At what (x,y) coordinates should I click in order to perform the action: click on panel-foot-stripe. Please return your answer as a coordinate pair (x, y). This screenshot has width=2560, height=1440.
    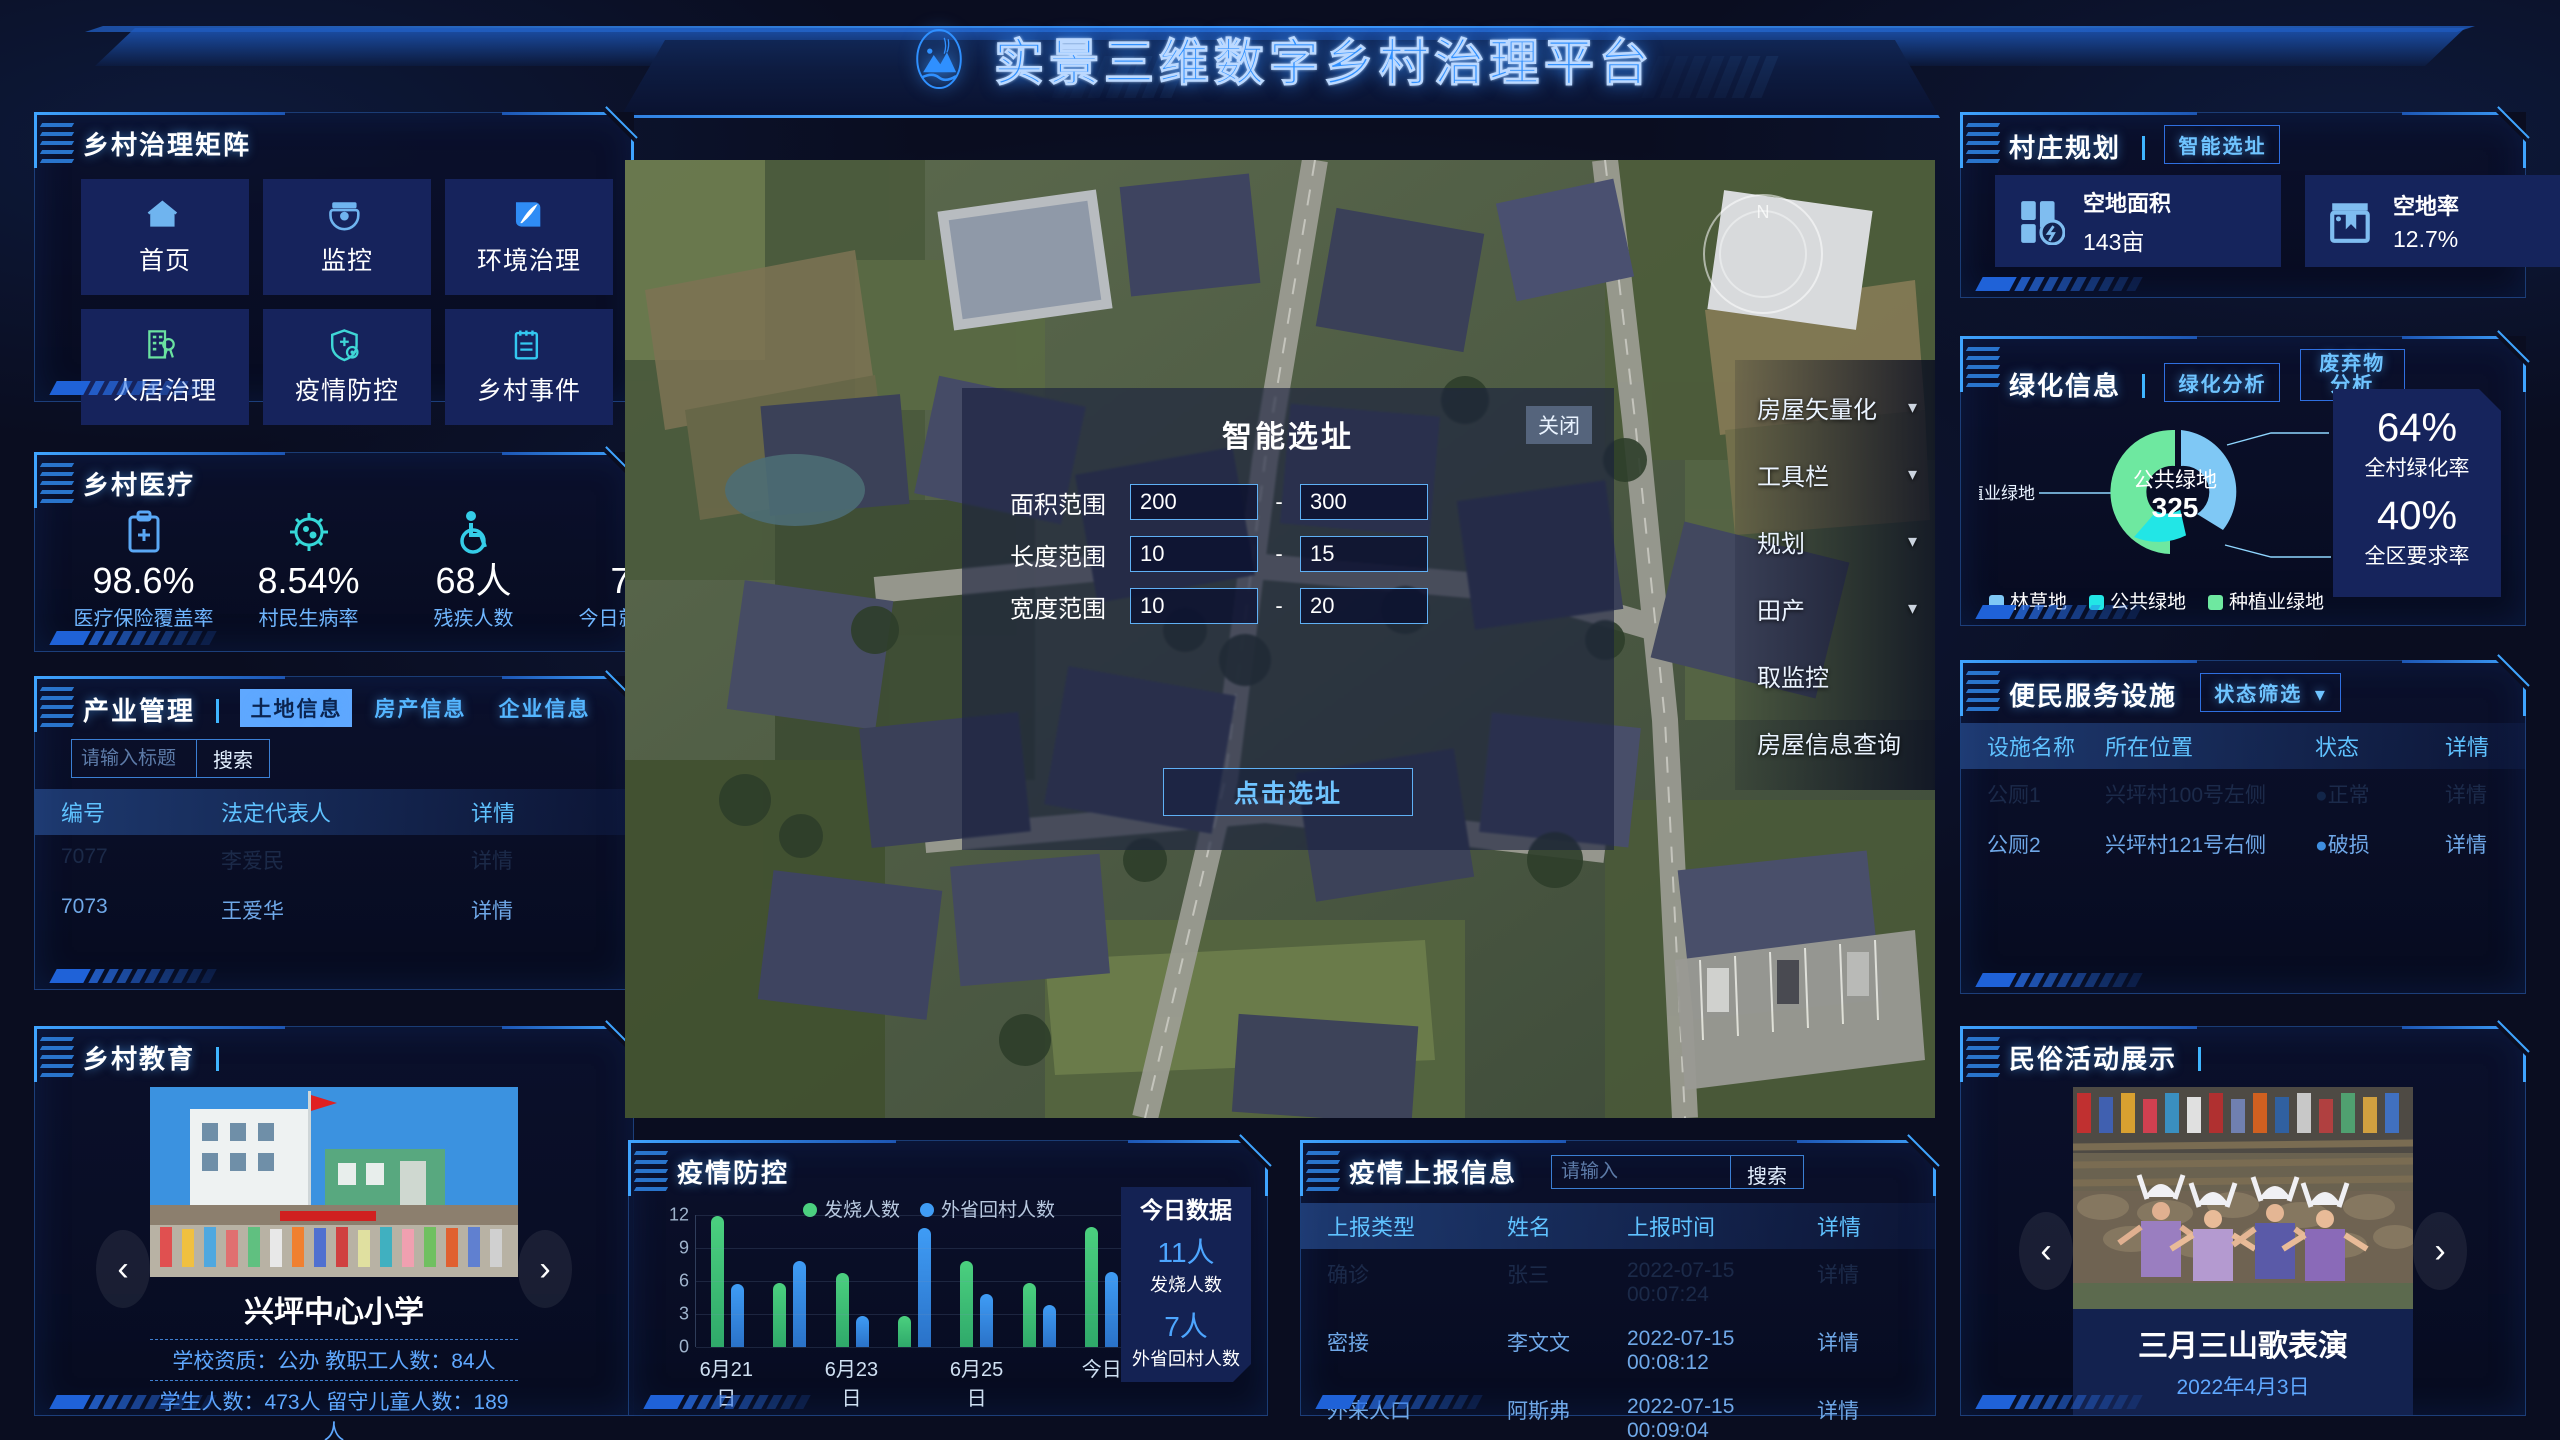
    Looking at the image, I should click on (1996, 612).